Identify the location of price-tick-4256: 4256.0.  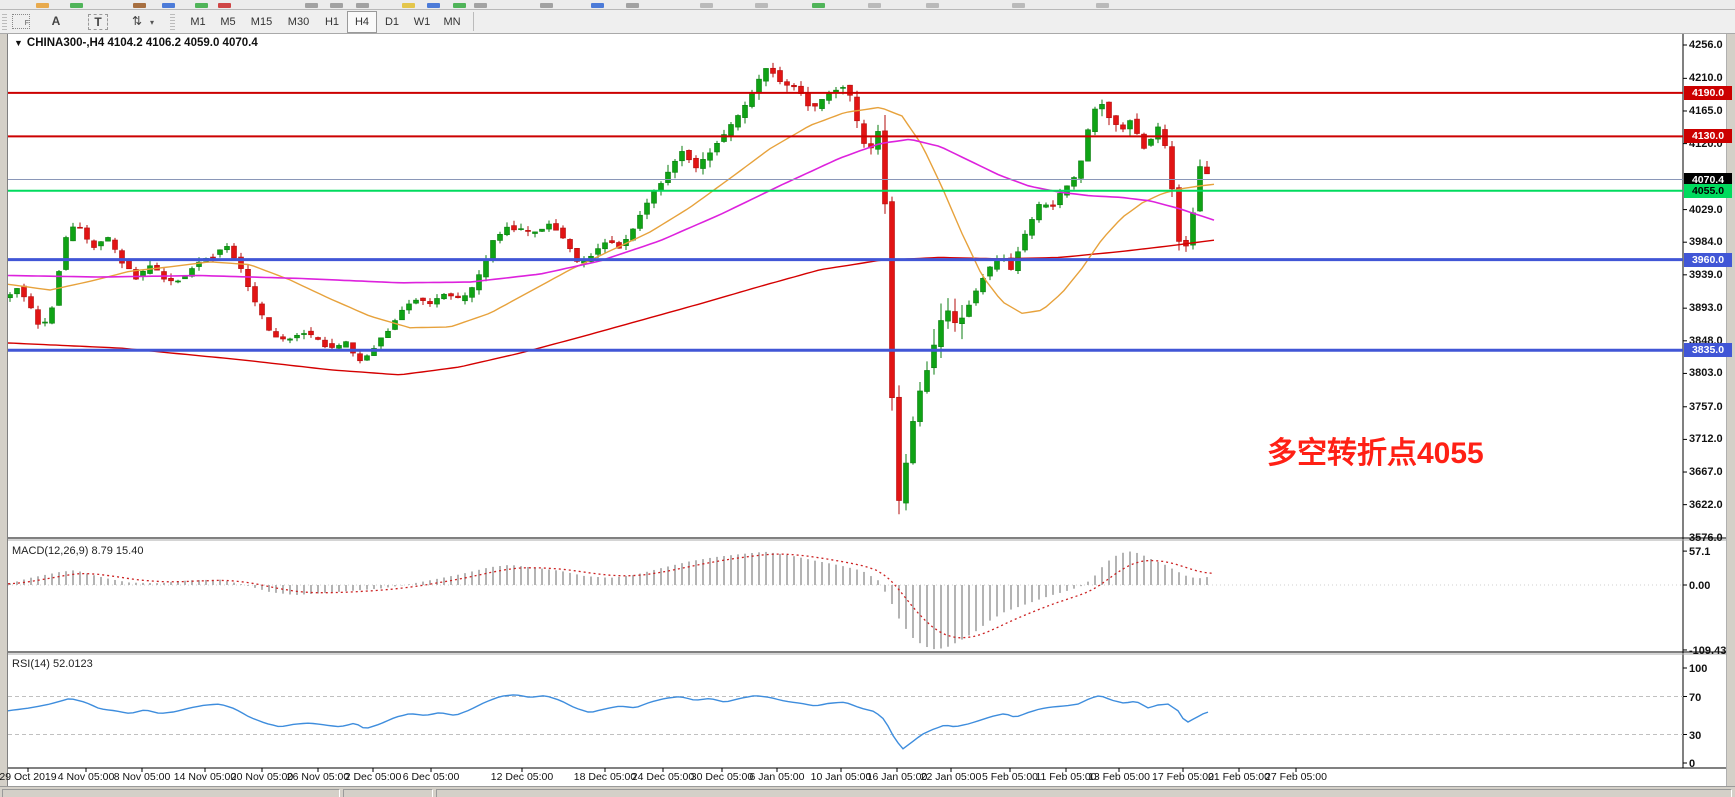
(1706, 45).